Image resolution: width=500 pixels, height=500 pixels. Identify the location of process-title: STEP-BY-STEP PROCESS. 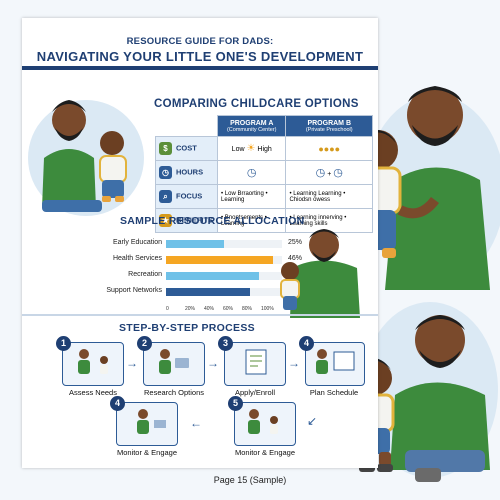
(187, 328).